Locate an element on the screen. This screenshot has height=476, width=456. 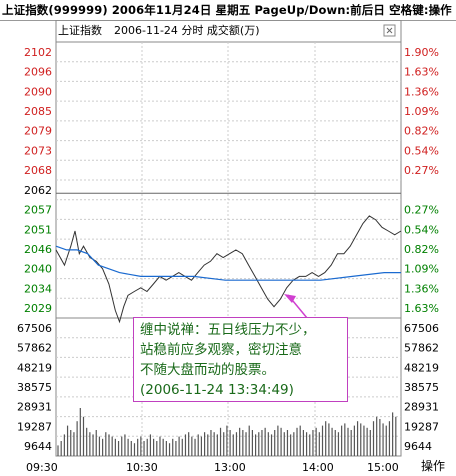
time-axis-label: 14:00 is located at coordinates (318, 467).